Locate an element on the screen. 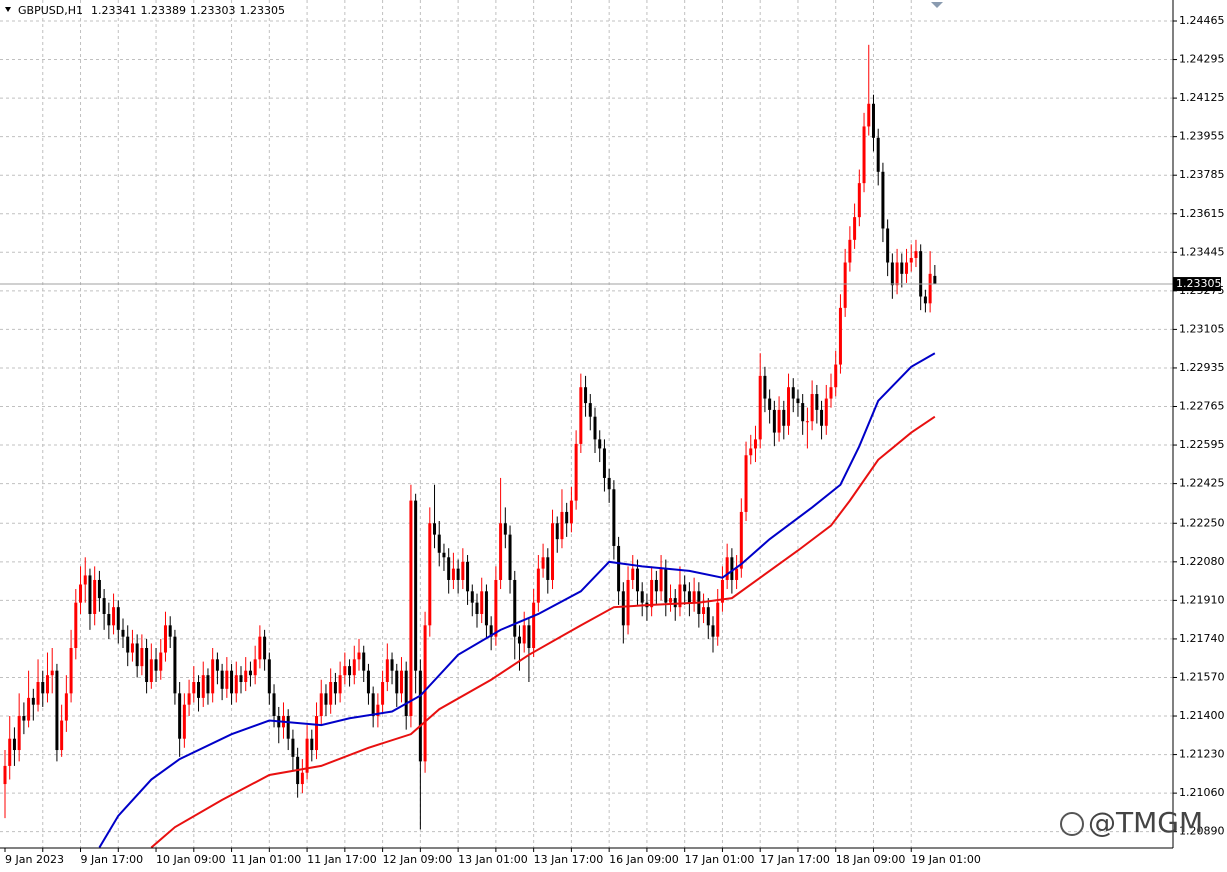 This screenshot has height=872, width=1227. open: 1.23341 is located at coordinates (114, 10).